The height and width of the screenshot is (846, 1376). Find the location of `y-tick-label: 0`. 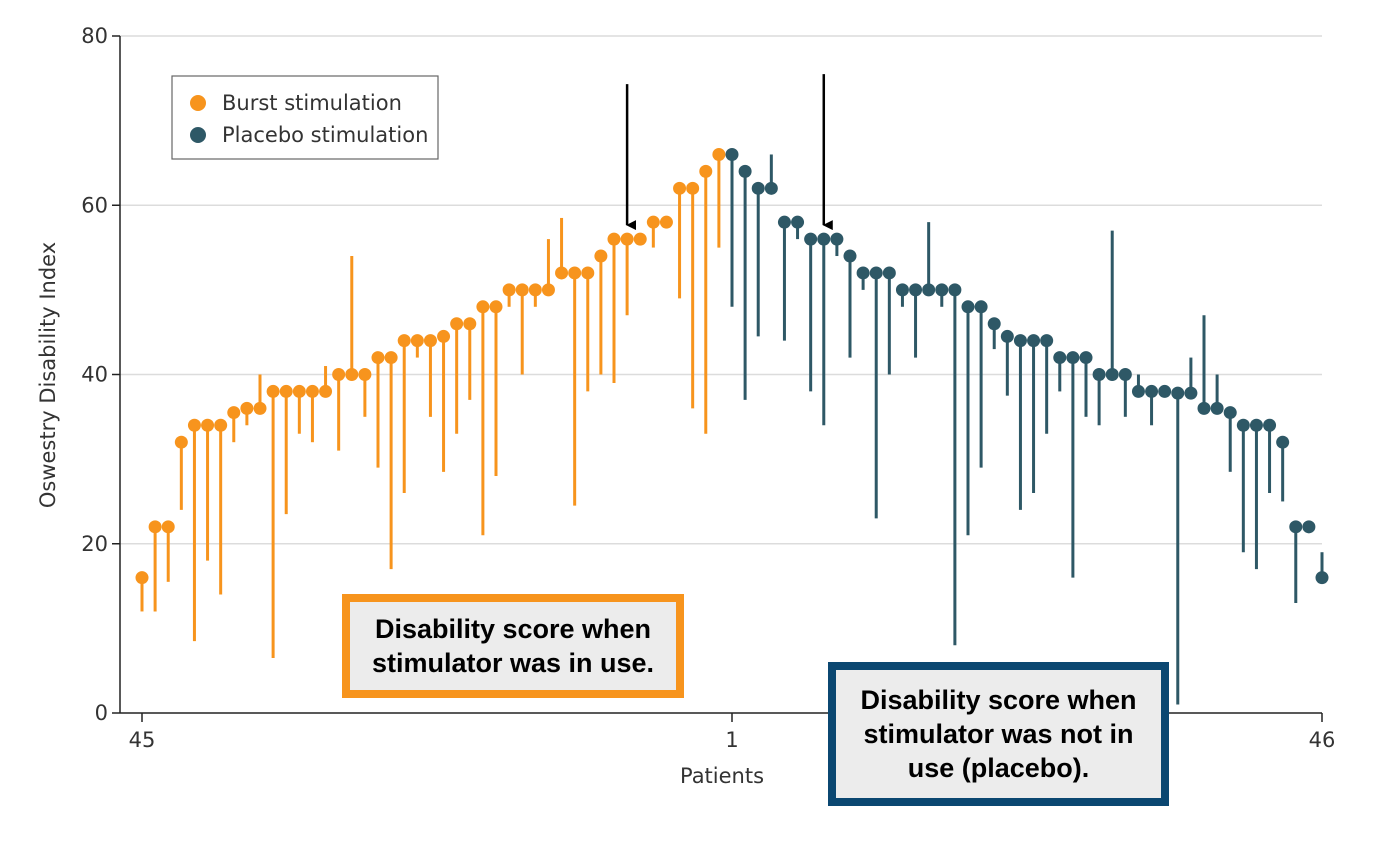

y-tick-label: 0 is located at coordinates (101, 713).